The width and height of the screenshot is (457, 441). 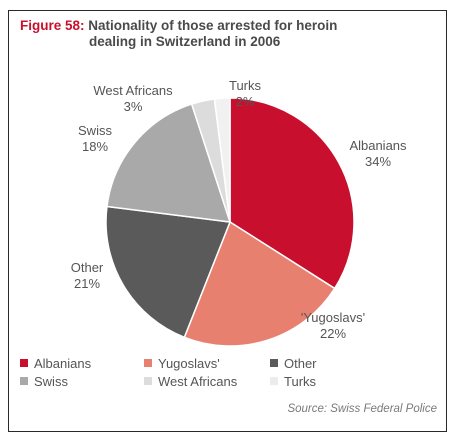 I want to click on legend-label: Swiss, so click(x=51, y=381).